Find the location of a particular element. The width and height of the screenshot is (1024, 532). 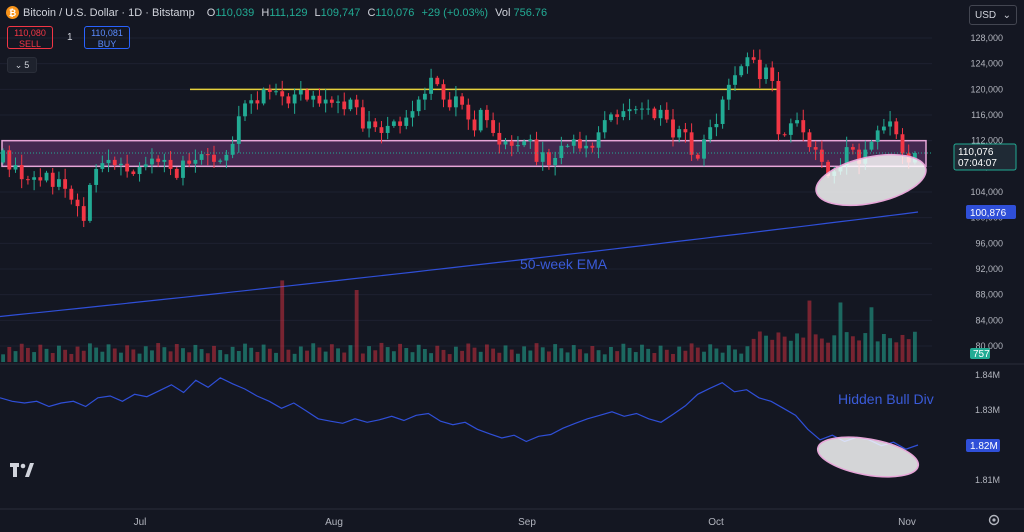

volume-readout: 756.76 is located at coordinates (530, 12).